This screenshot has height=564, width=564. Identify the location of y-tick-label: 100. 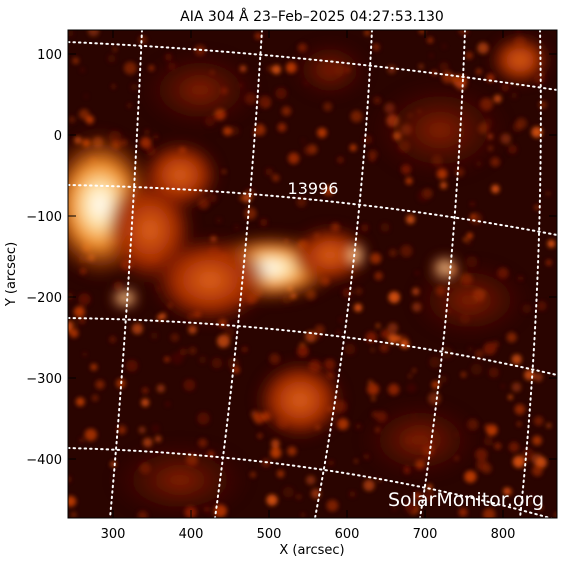
(49, 55).